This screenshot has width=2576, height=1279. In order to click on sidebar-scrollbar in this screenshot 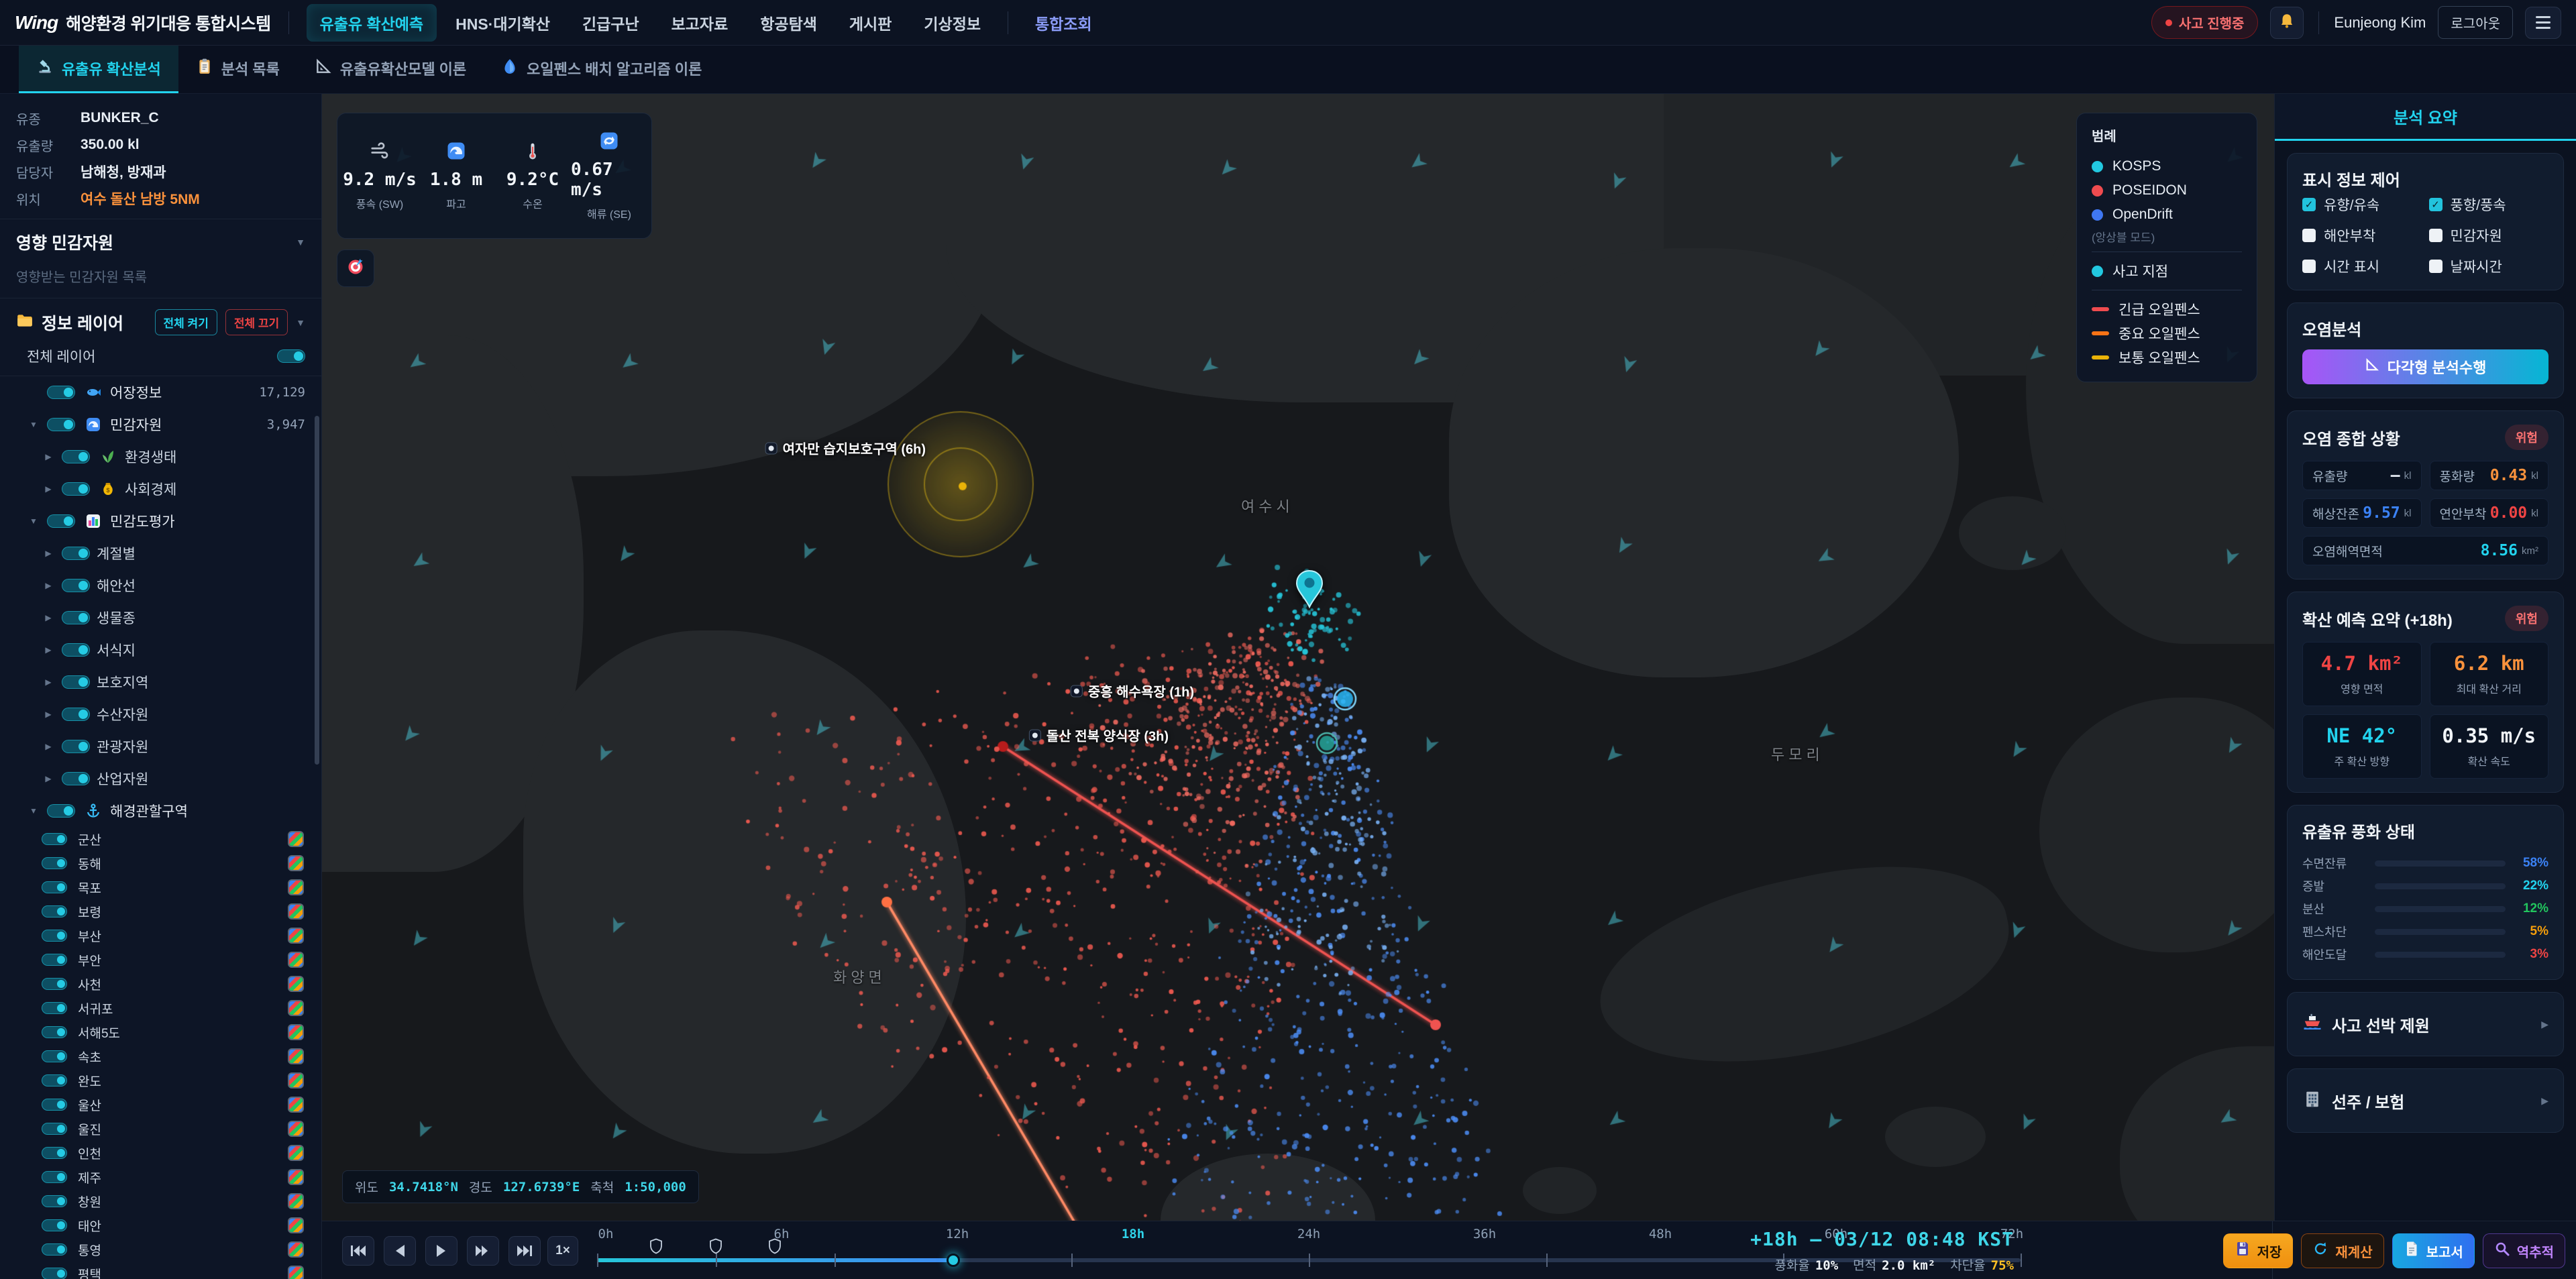, I will do `click(317, 590)`.